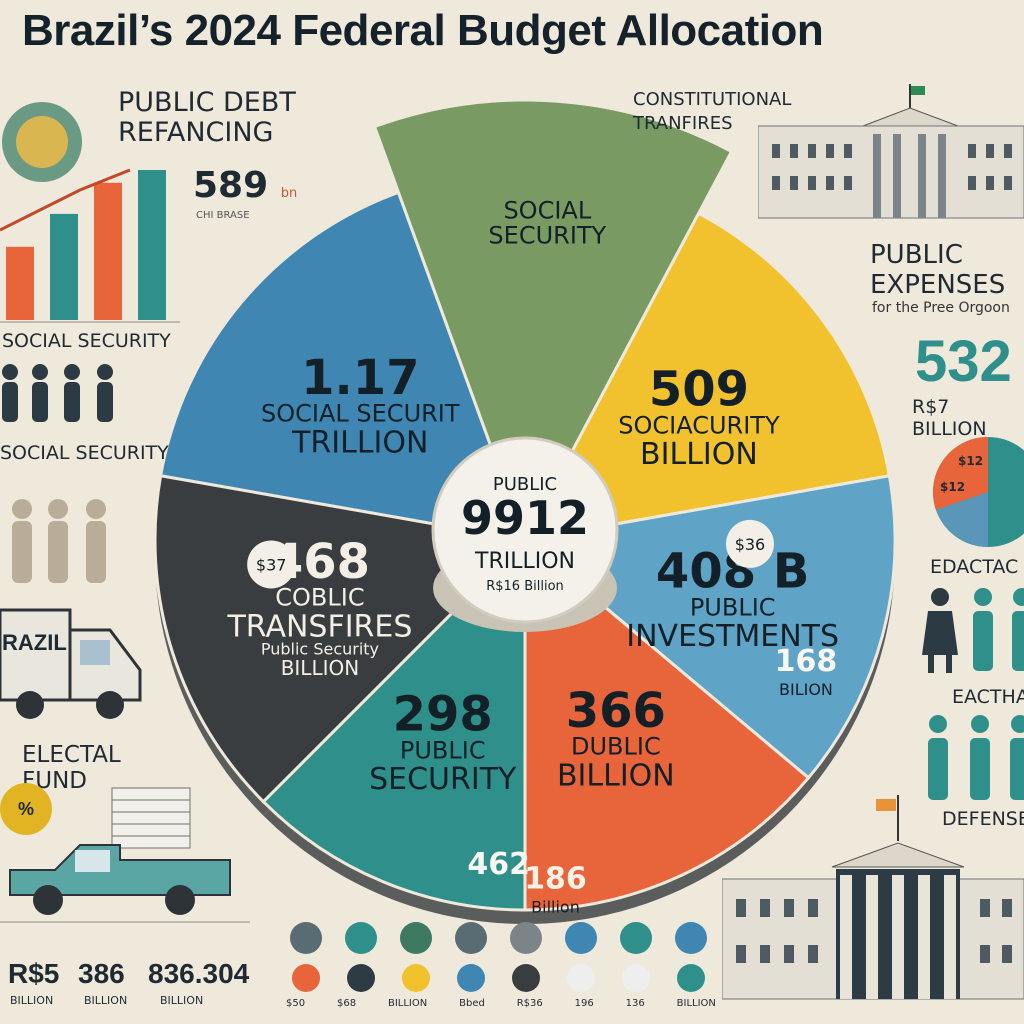  Describe the element at coordinates (971, 461) in the screenshot. I see `mini-pie-label-1: $12` at that location.